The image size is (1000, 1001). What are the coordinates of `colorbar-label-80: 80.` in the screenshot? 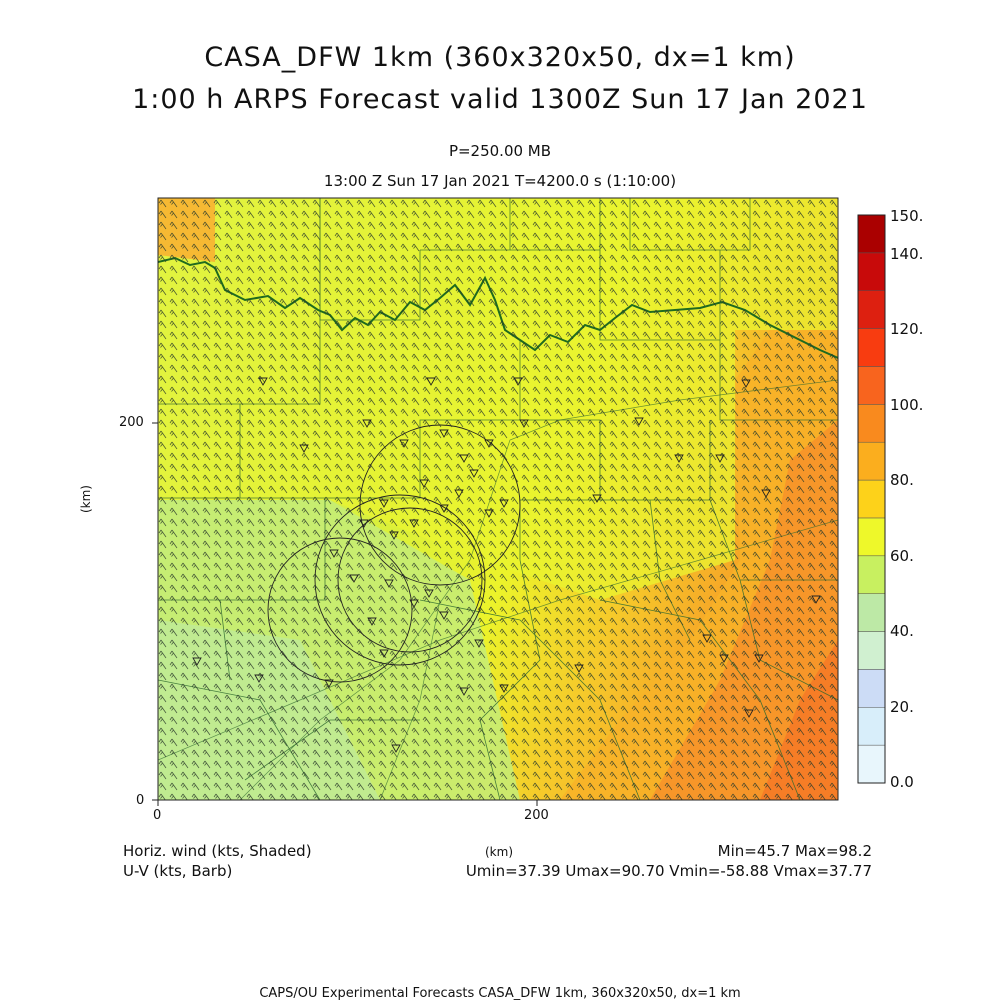 It's located at (902, 480).